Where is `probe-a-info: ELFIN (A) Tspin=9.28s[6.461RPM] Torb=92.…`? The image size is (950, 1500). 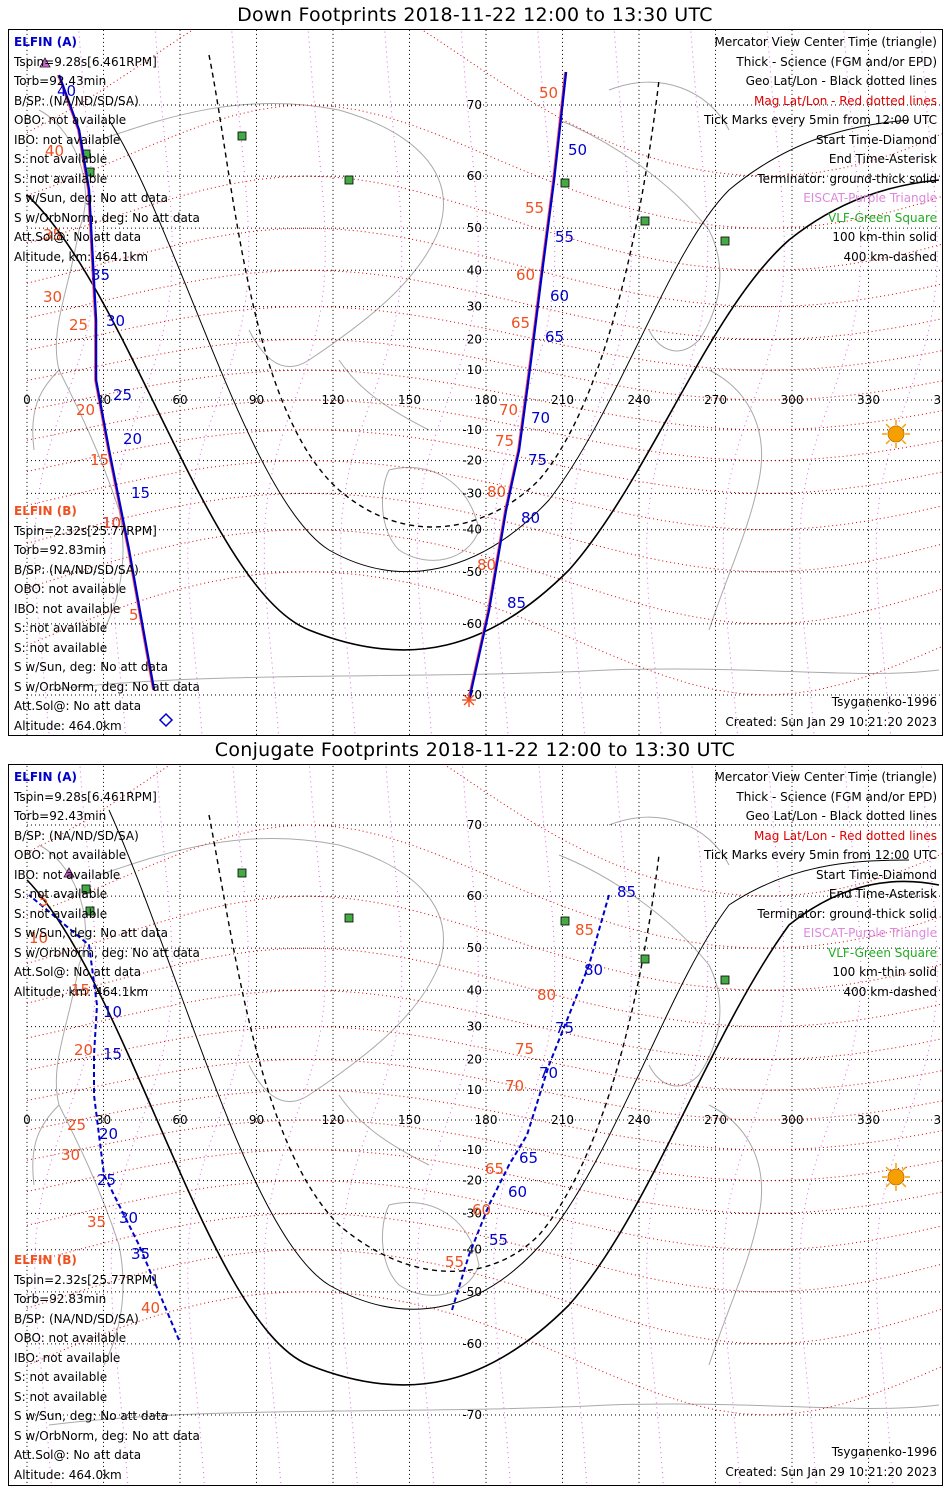 probe-a-info: ELFIN (A) Tspin=9.28s[6.461RPM] Torb=92.… is located at coordinates (107, 150).